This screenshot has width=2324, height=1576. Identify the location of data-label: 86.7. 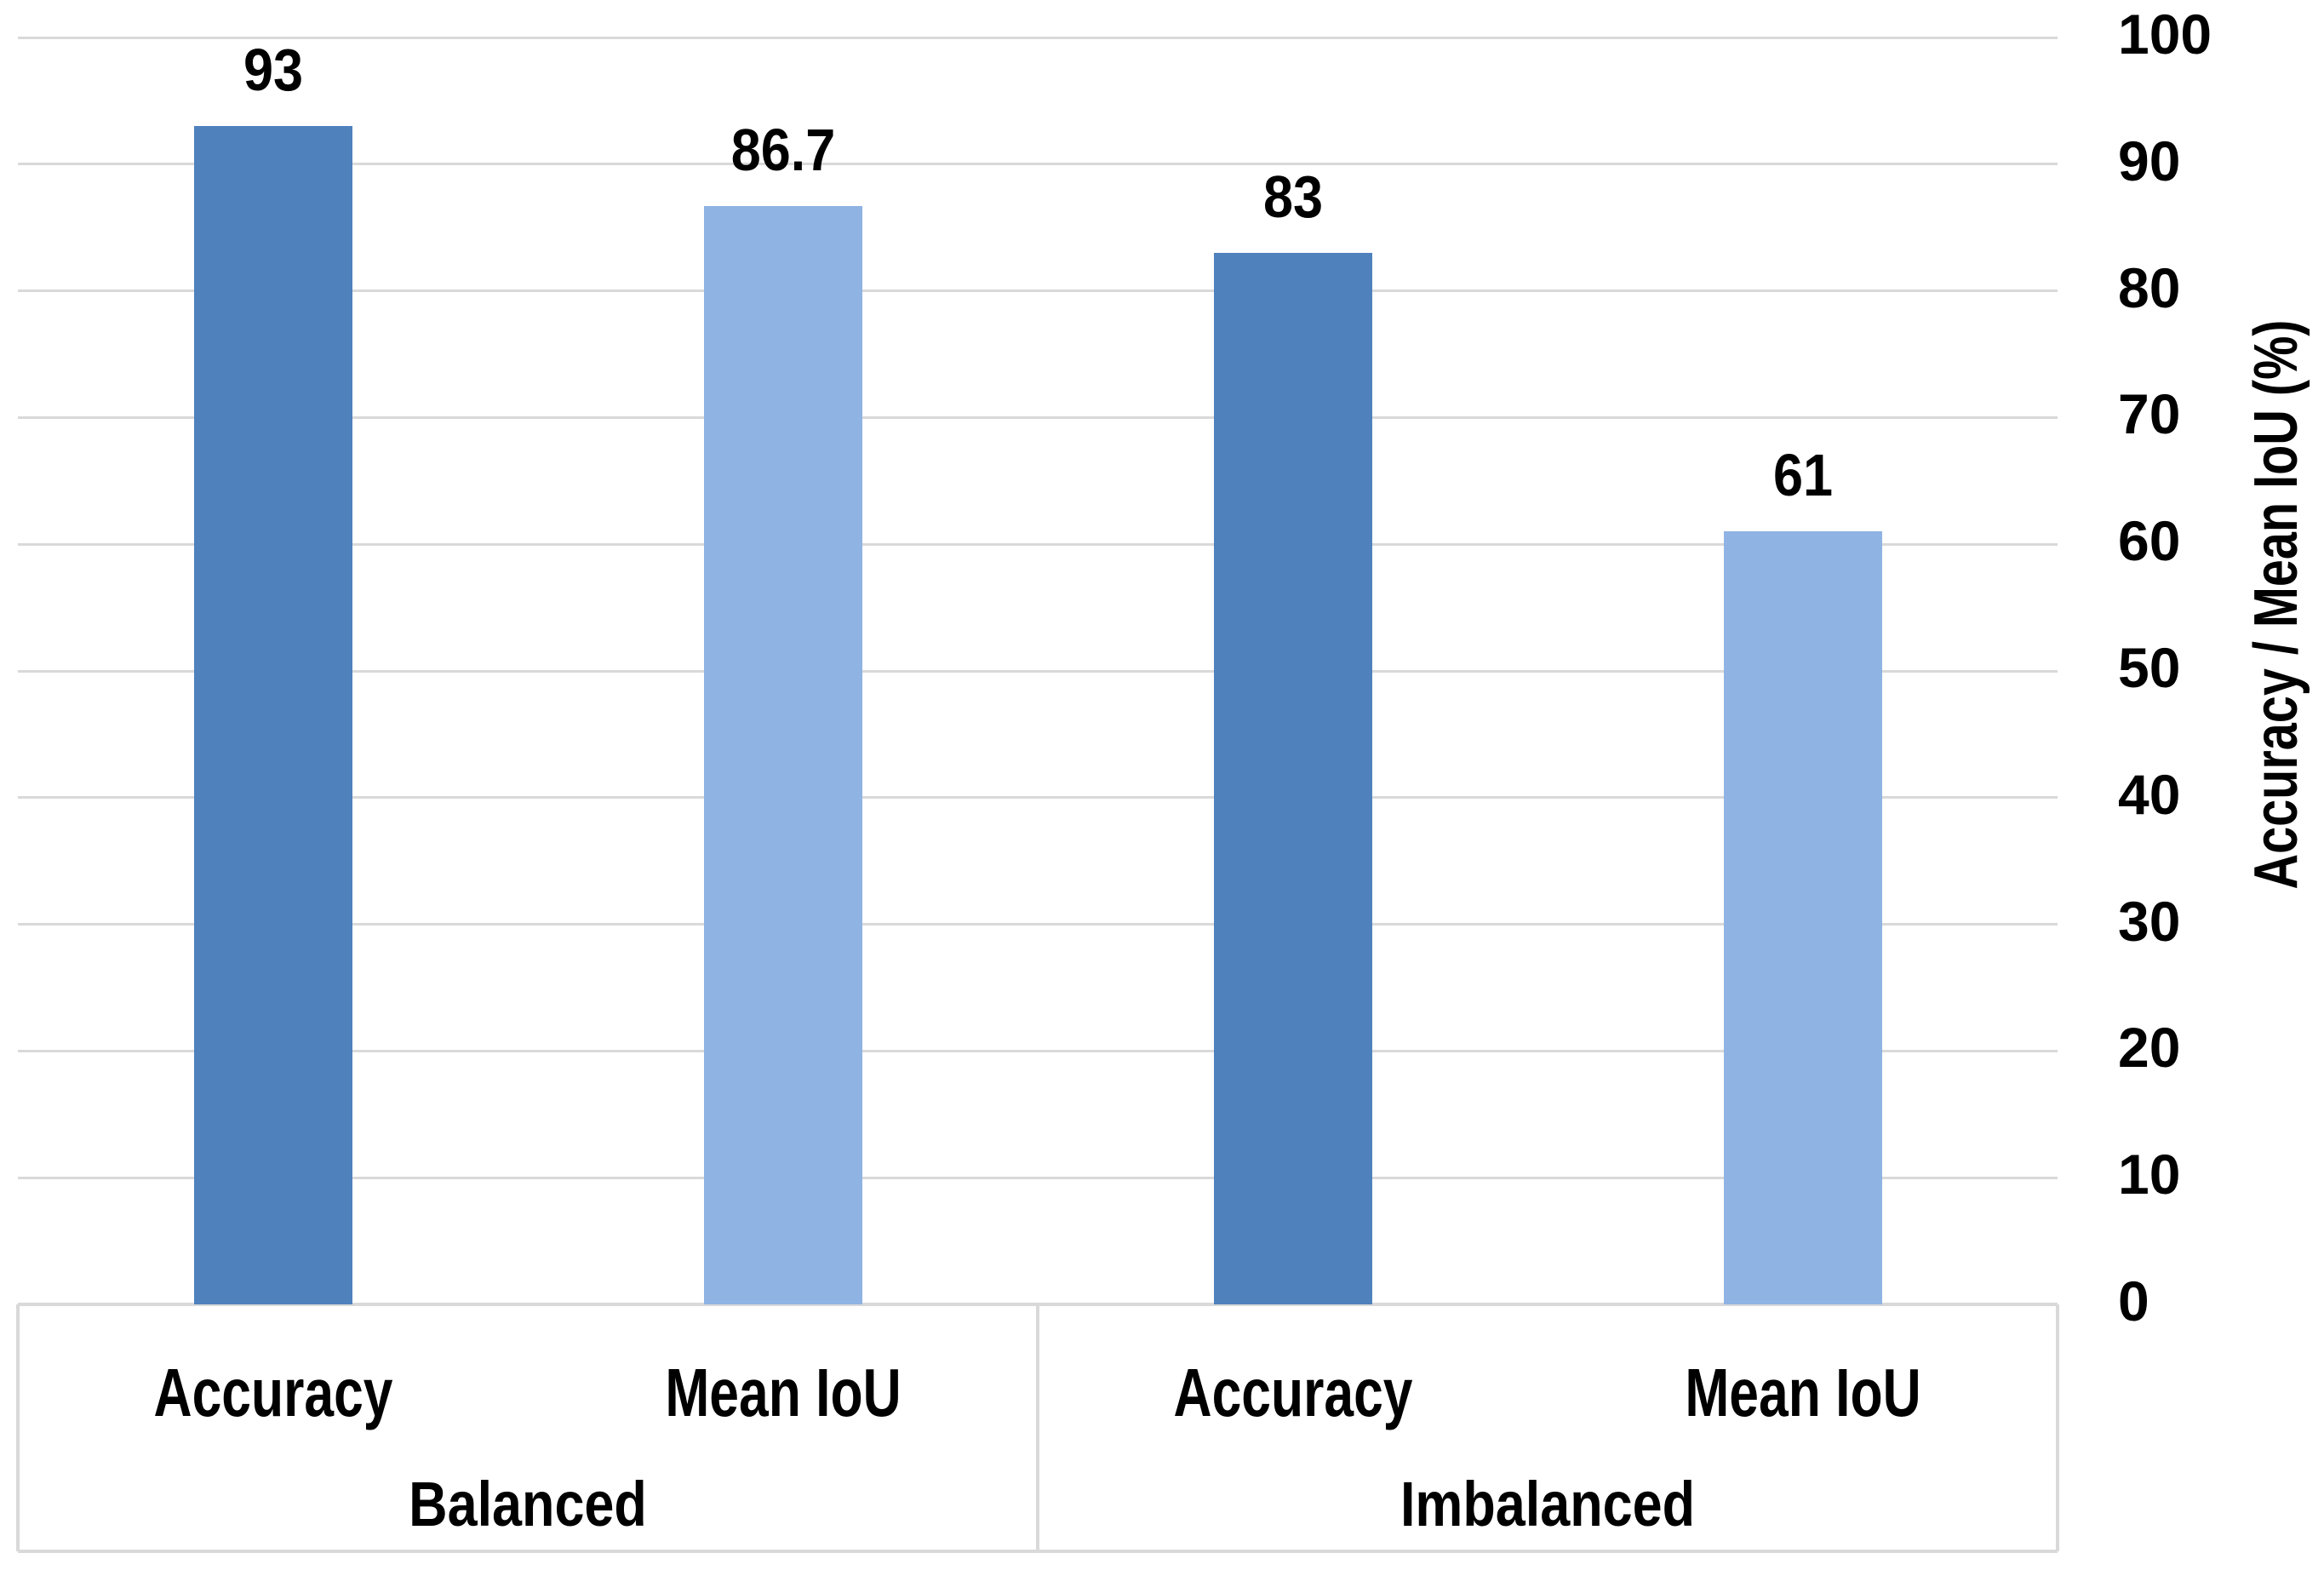
(782, 149).